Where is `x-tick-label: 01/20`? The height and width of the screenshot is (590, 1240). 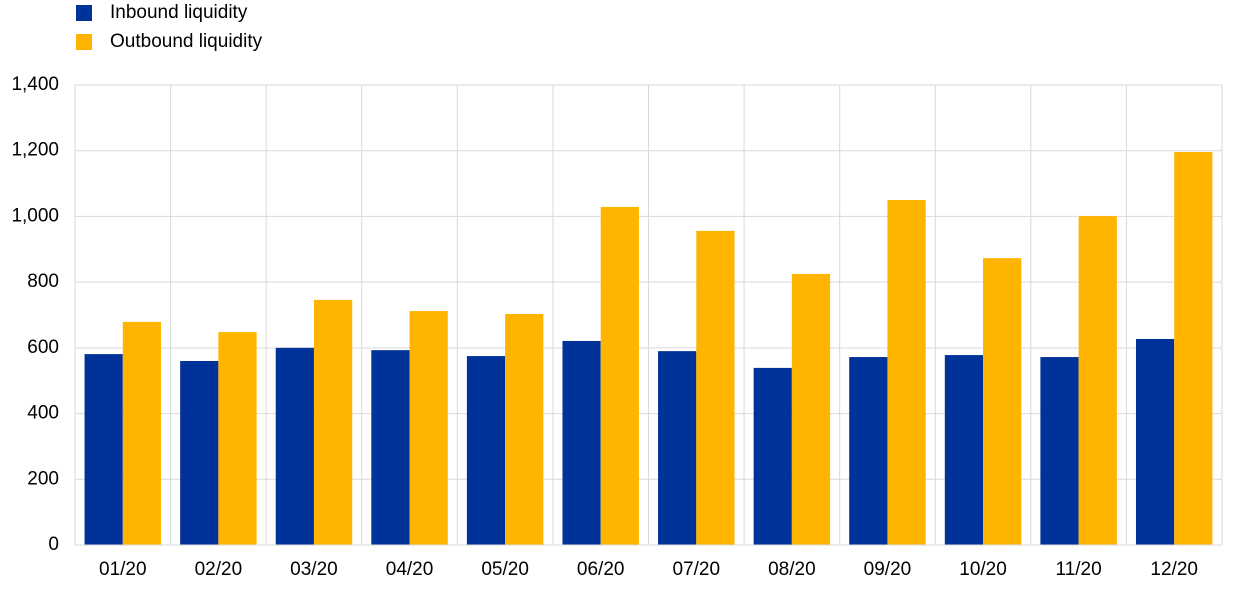 x-tick-label: 01/20 is located at coordinates (123, 569).